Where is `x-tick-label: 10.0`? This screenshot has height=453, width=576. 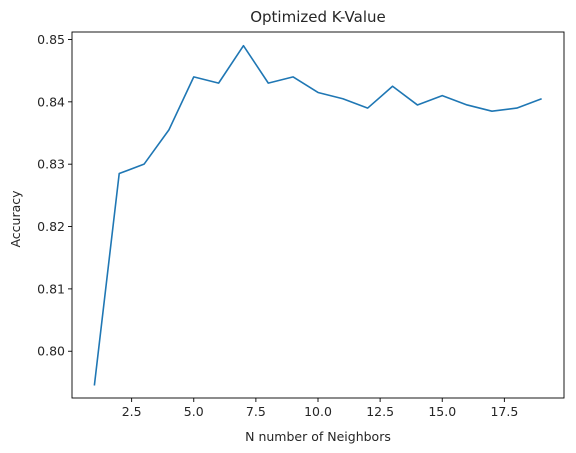 x-tick-label: 10.0 is located at coordinates (318, 411).